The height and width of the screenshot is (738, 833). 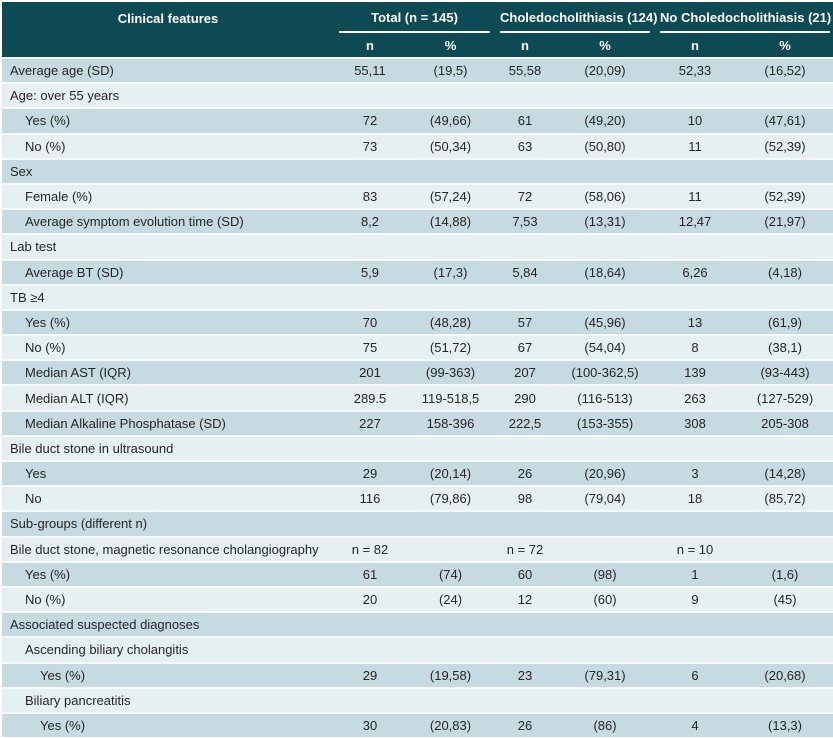 I want to click on cell-value: 12, so click(x=525, y=598).